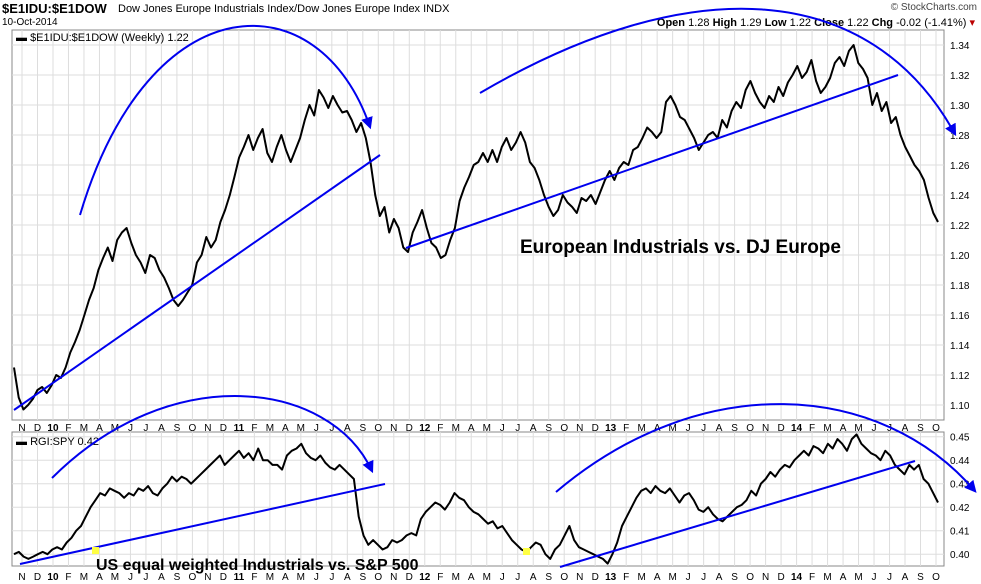 This screenshot has height=584, width=981. I want to click on high-label: High, so click(725, 23).